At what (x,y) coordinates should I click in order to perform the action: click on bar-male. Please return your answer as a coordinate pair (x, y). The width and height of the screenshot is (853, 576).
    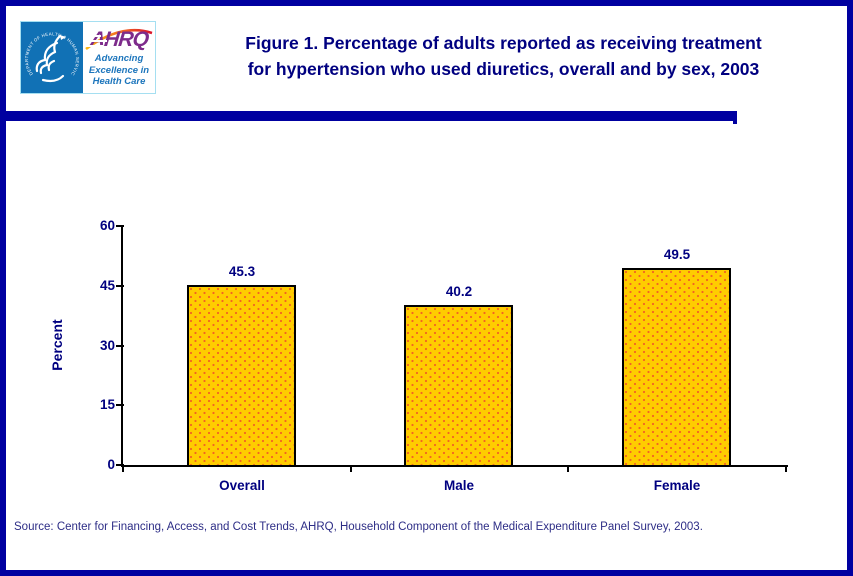
    Looking at the image, I should click on (458, 386).